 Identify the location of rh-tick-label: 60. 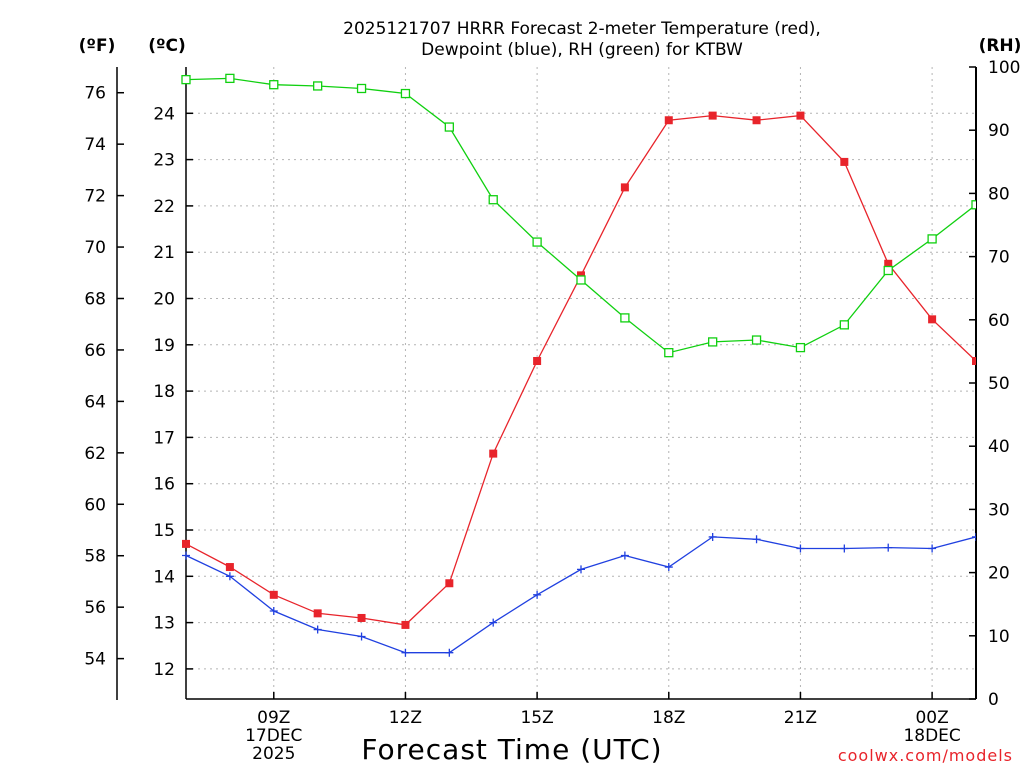
(999, 321).